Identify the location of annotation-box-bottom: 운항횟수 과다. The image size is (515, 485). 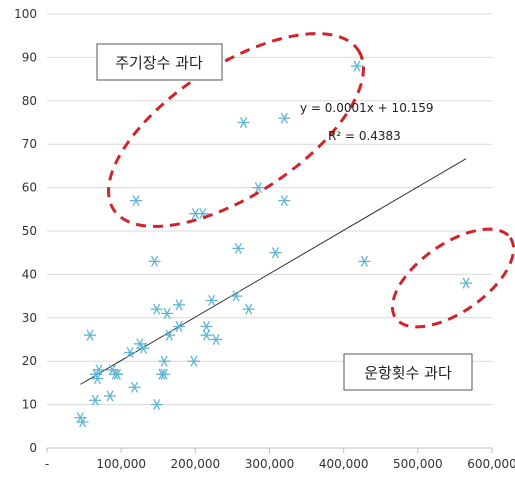
(408, 372).